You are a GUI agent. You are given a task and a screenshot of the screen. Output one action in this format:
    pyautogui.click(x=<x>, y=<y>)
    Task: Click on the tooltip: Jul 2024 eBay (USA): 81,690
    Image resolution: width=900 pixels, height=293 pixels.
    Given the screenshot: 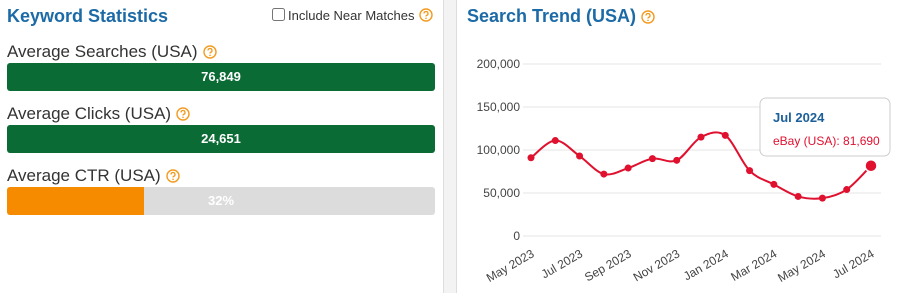 What is the action you would take?
    pyautogui.click(x=825, y=127)
    